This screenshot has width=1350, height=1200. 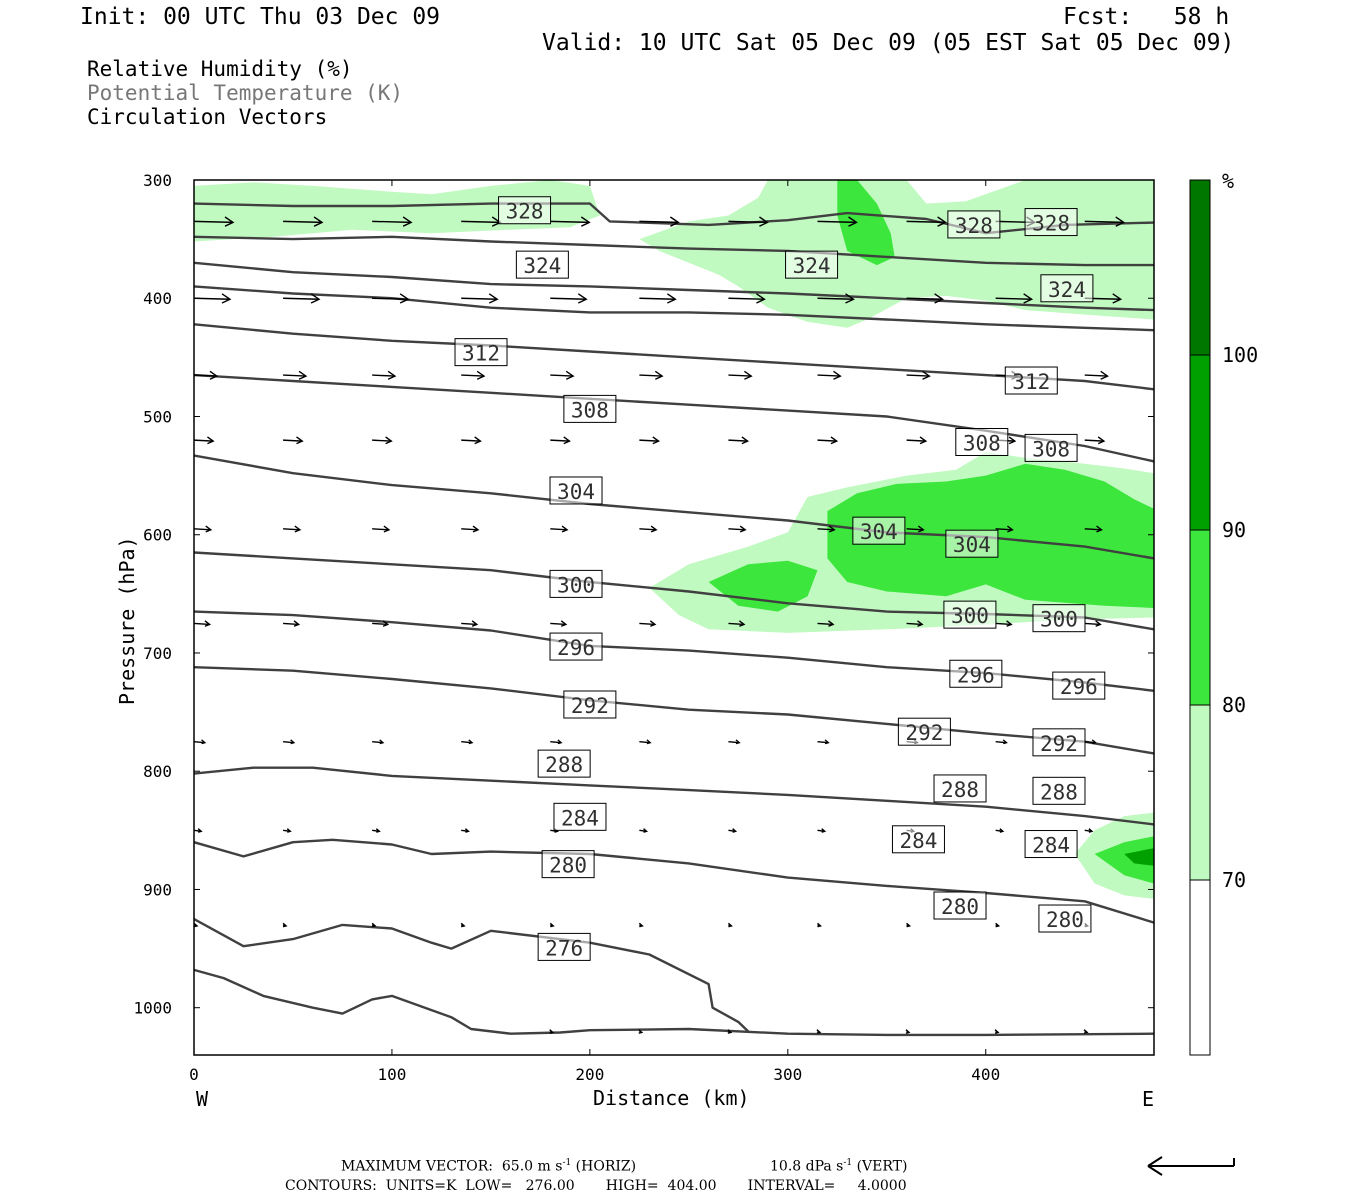 I want to click on contour-label-text: 324, so click(x=542, y=266).